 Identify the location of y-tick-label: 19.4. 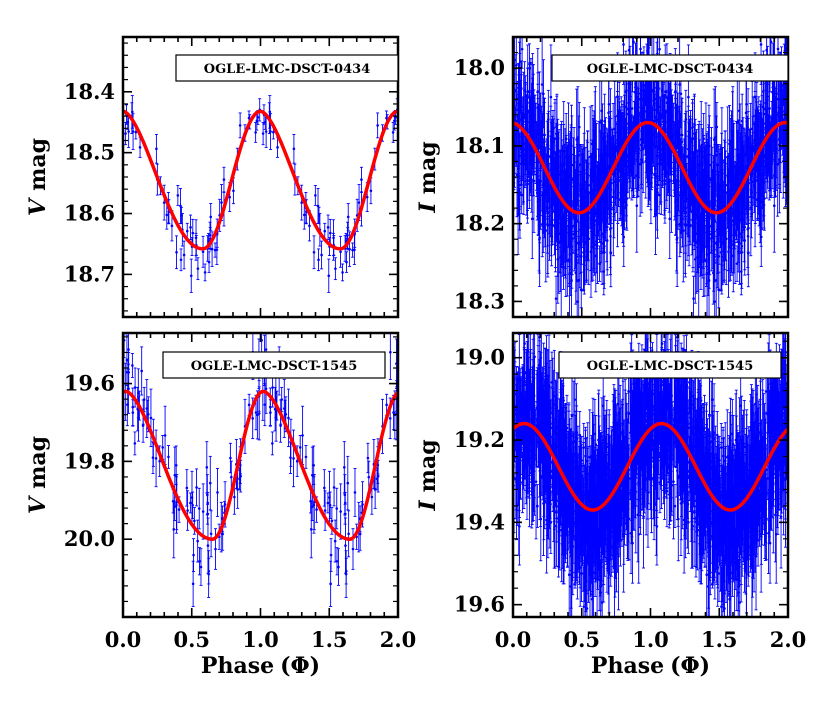
(479, 521).